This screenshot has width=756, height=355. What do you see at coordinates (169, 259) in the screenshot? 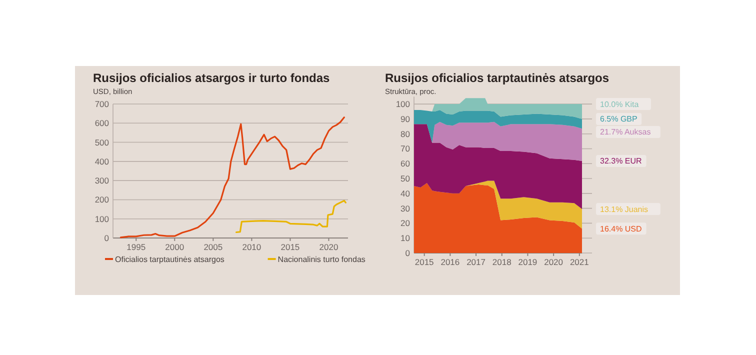
I see `legend-label: Oficialios tarptautinės atsargos` at bounding box center [169, 259].